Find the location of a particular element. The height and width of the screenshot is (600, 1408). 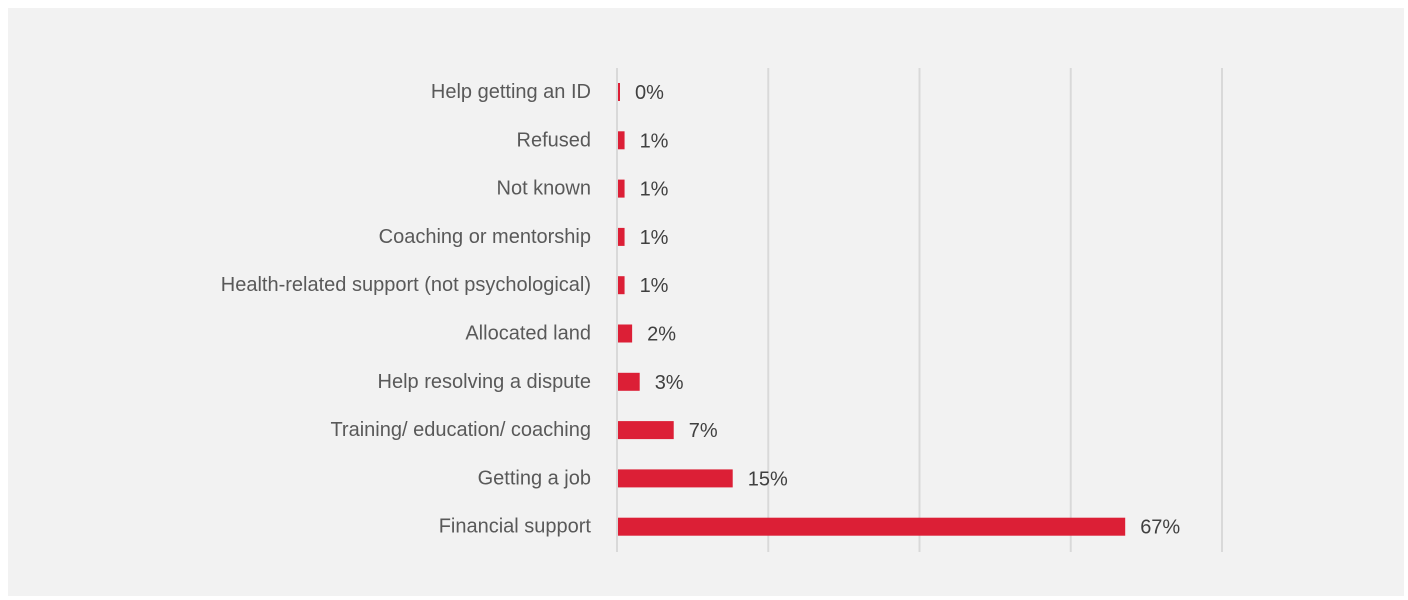

category-label-0: Help getting an ID is located at coordinates (511, 92).